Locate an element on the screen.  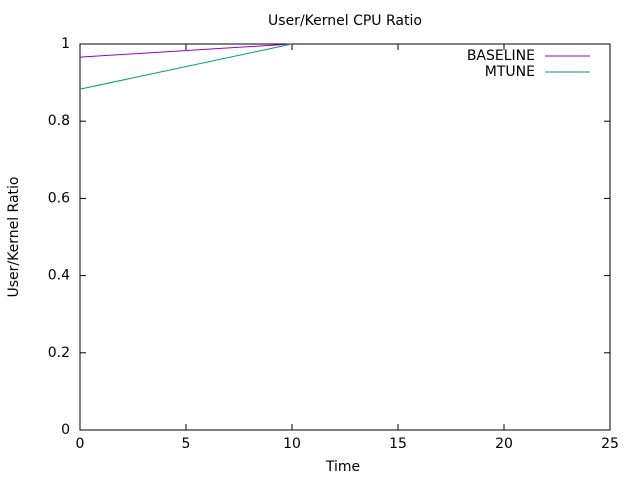
x-tick-label: 20 is located at coordinates (504, 444).